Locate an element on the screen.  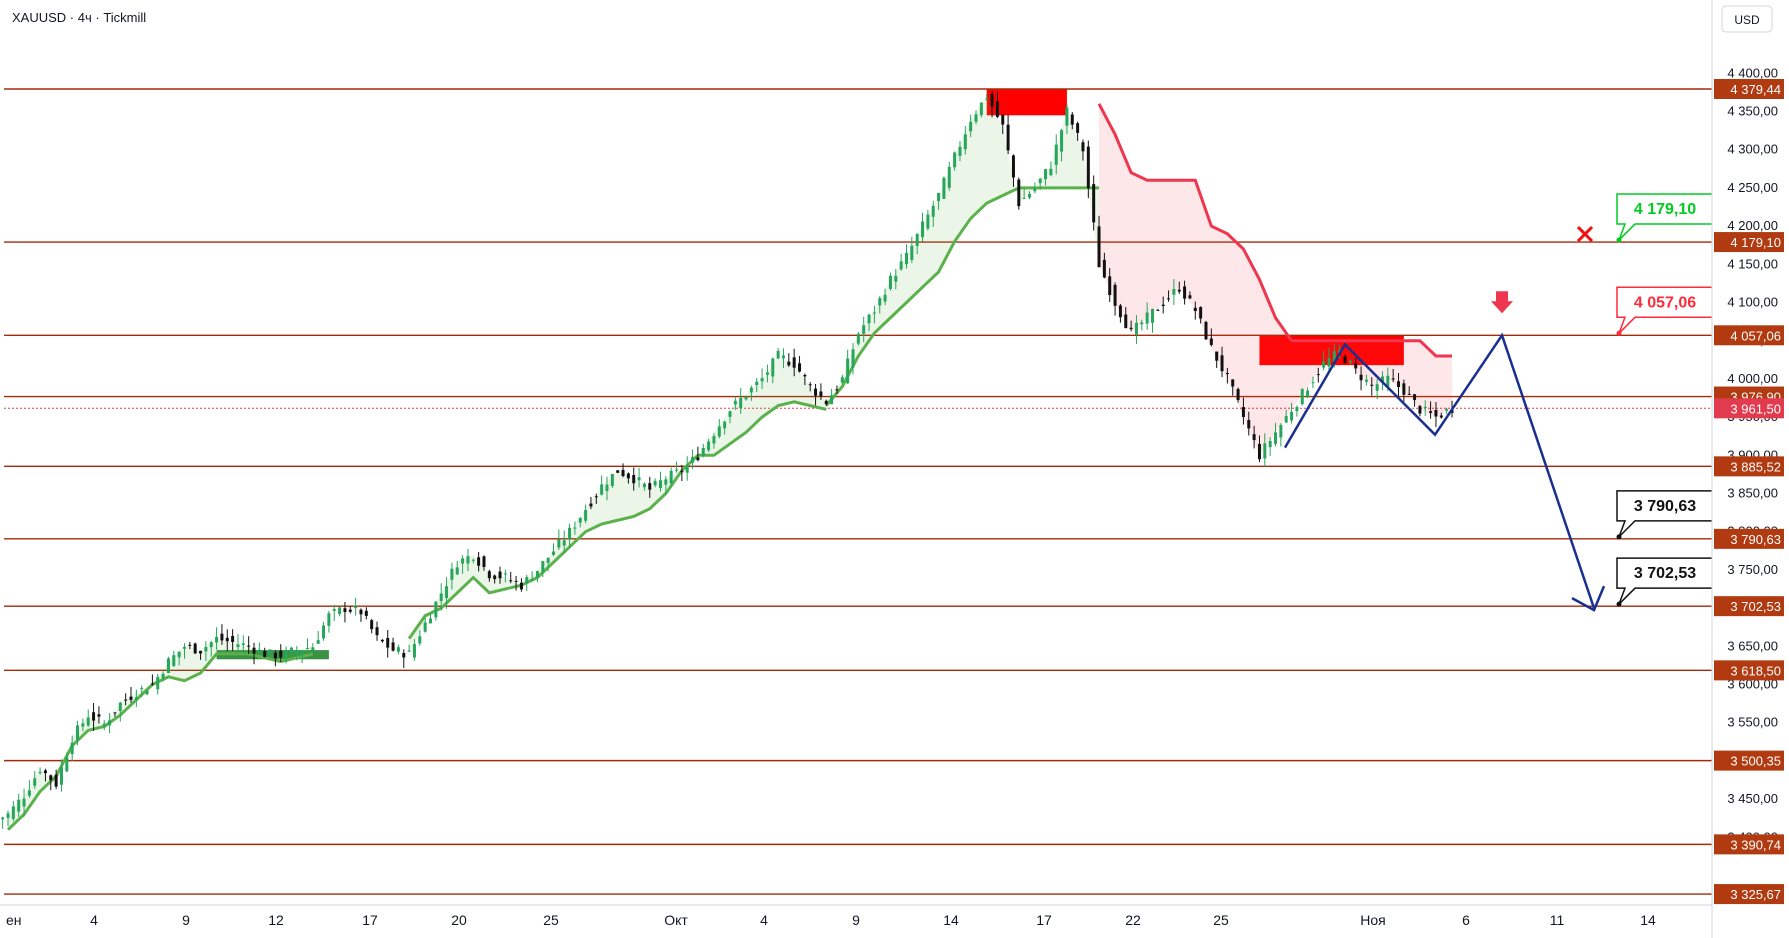
y-tick-label: 4 300,00 is located at coordinates (1752, 149).